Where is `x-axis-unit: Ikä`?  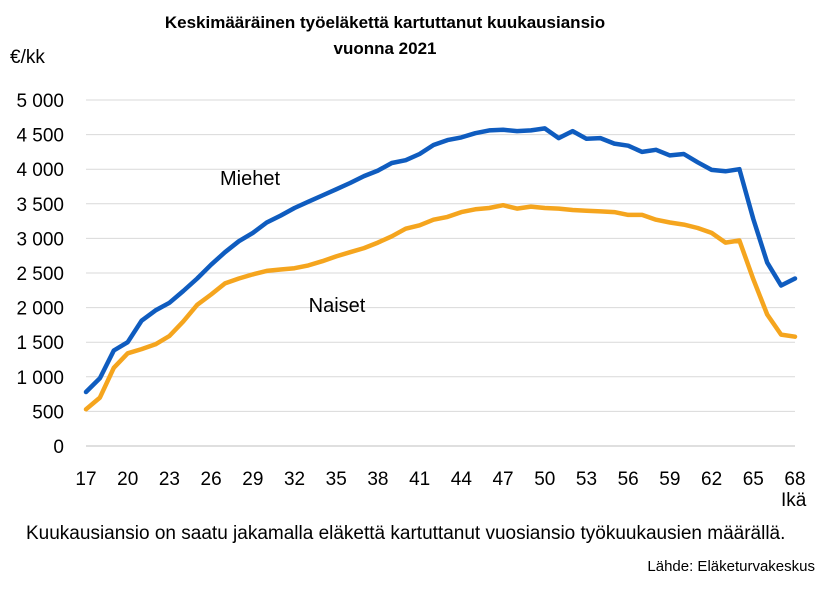
x-axis-unit: Ikä is located at coordinates (794, 500).